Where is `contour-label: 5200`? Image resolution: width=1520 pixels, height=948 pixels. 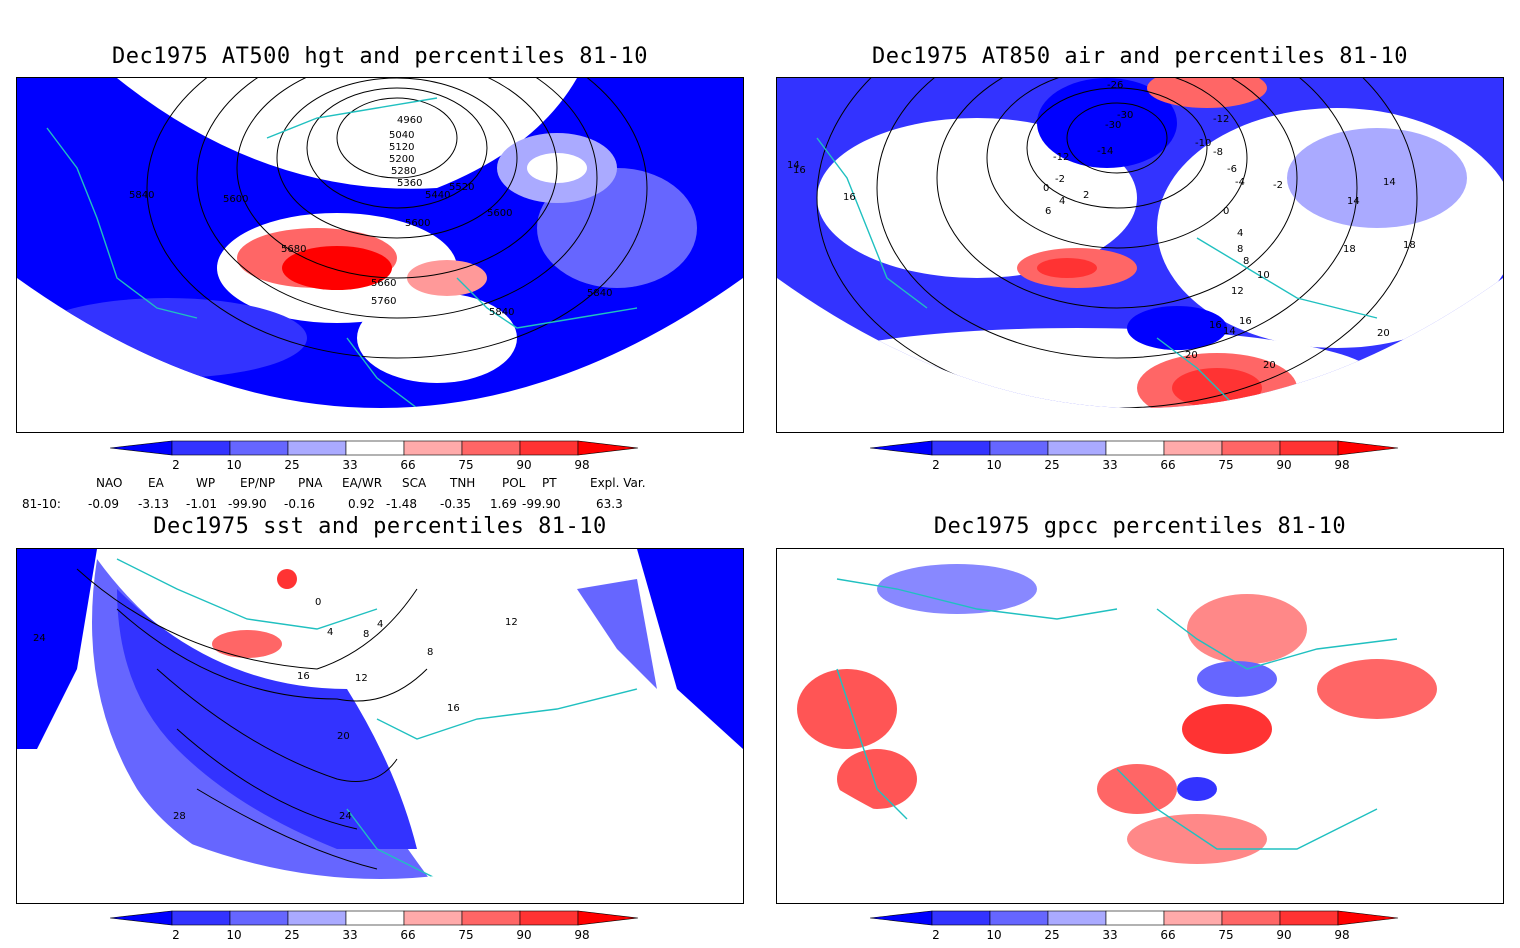
contour-label: 5200 is located at coordinates (401, 159).